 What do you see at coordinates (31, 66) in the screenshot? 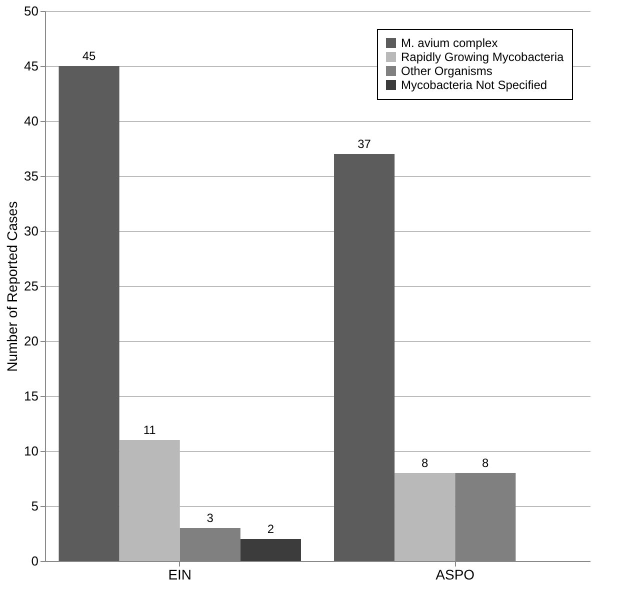
I see `y-tick-label: 45` at bounding box center [31, 66].